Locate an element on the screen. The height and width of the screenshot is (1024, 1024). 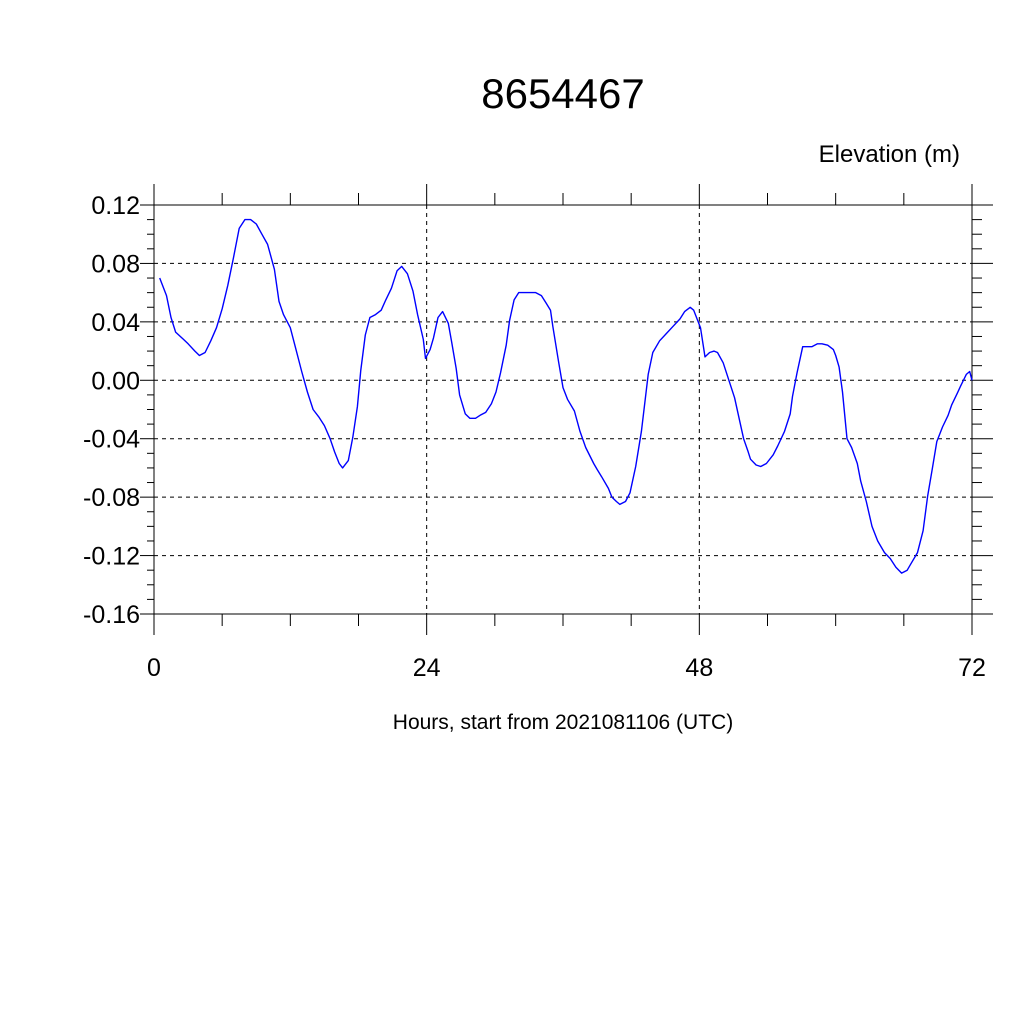
y-tick-label: -0.12 is located at coordinates (111, 557).